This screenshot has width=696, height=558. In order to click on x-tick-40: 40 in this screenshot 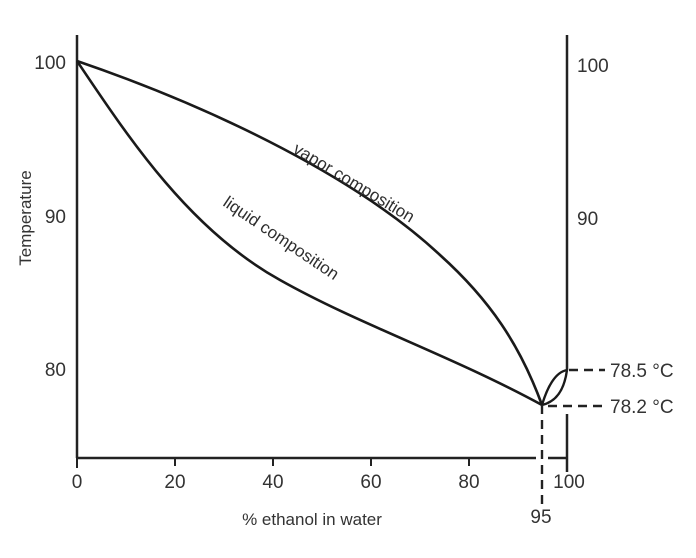, I will do `click(272, 482)`.